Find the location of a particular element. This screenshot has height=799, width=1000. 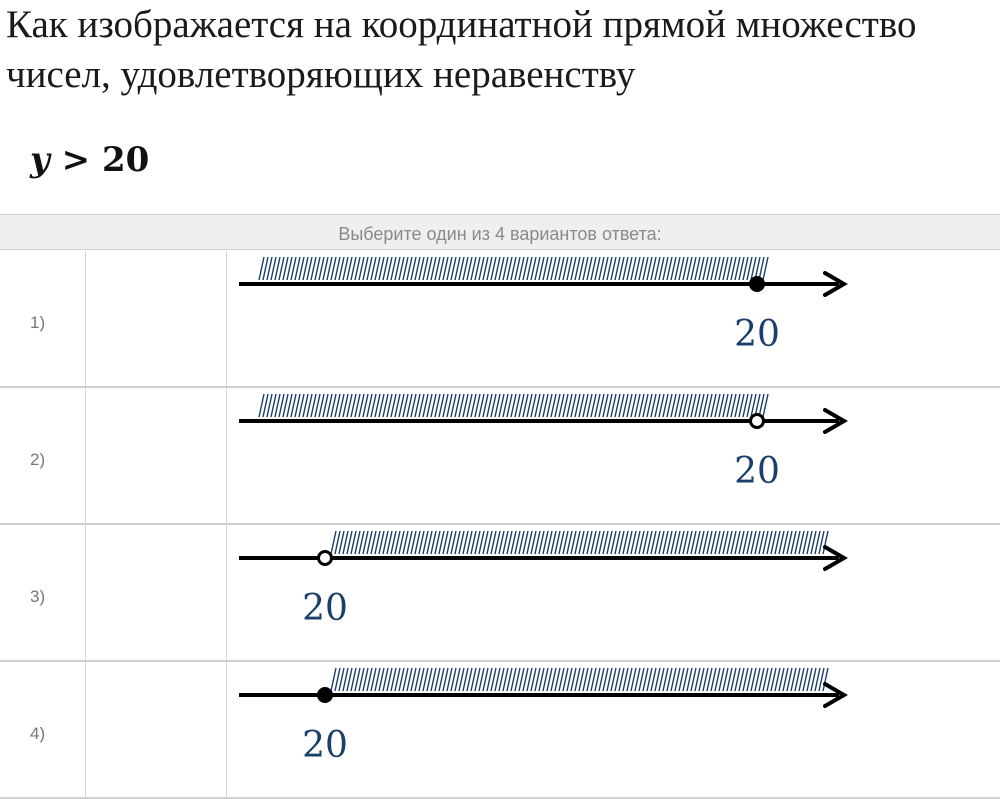

formula-variable: y is located at coordinates (40, 160).